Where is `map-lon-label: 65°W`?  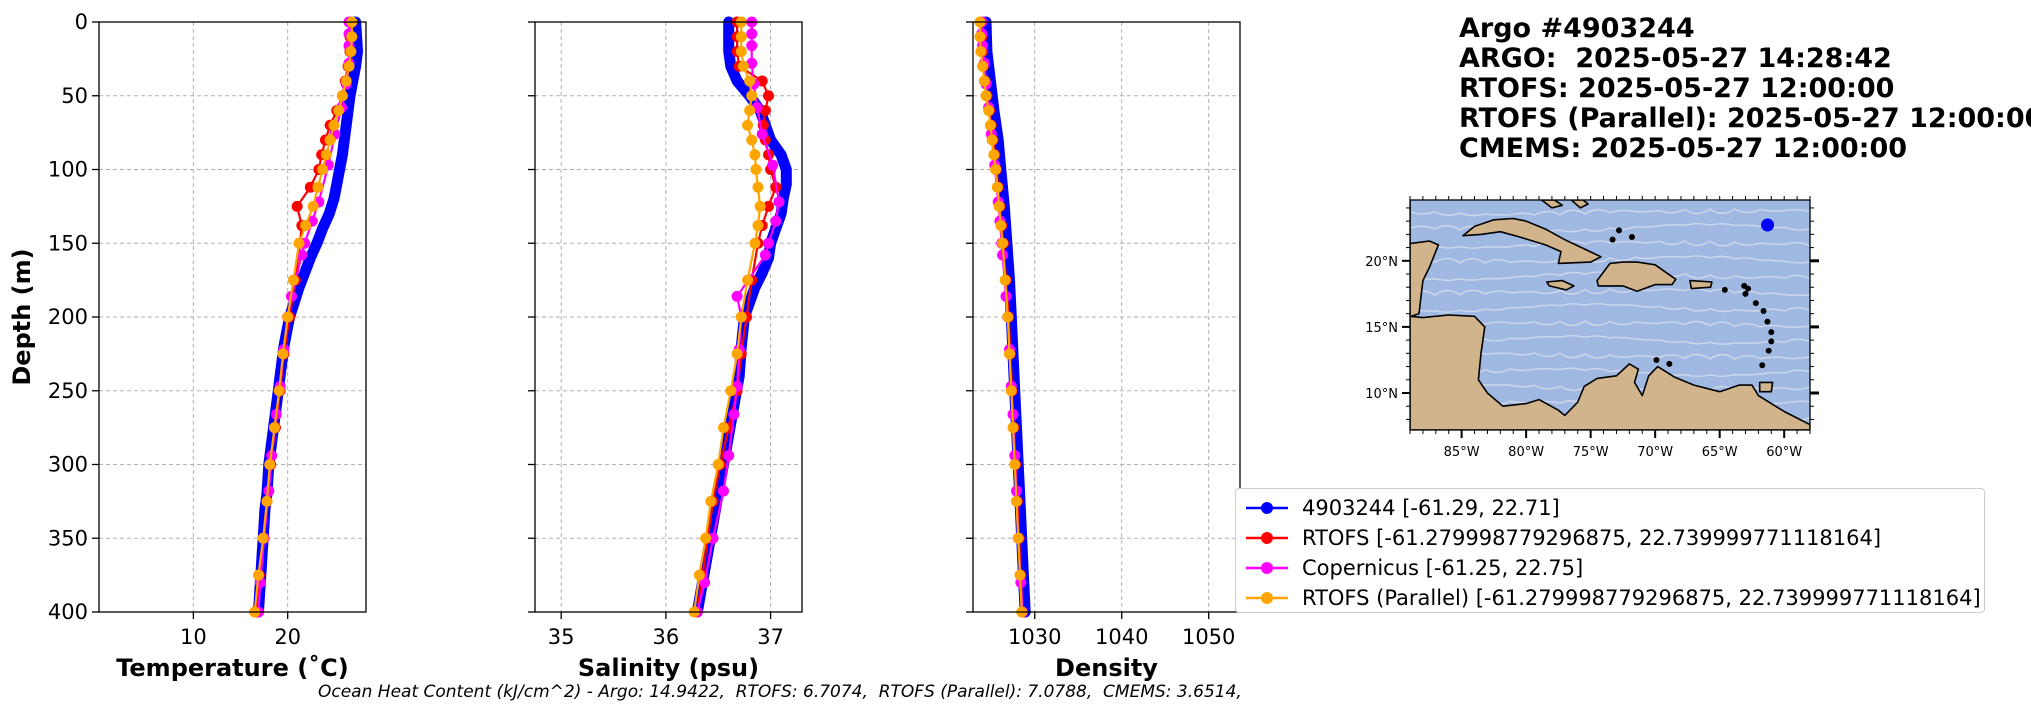
map-lon-label: 65°W is located at coordinates (1720, 452).